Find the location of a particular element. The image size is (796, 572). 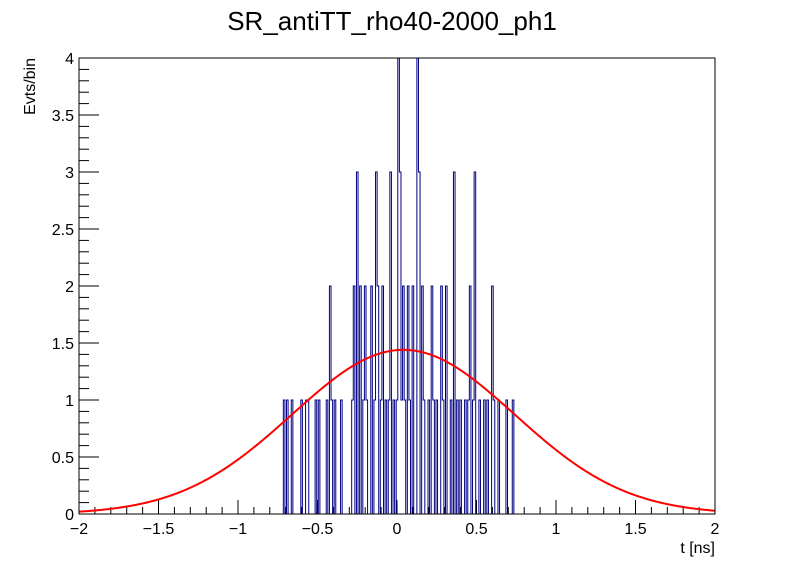

y-tick-label: 0 is located at coordinates (69, 515).